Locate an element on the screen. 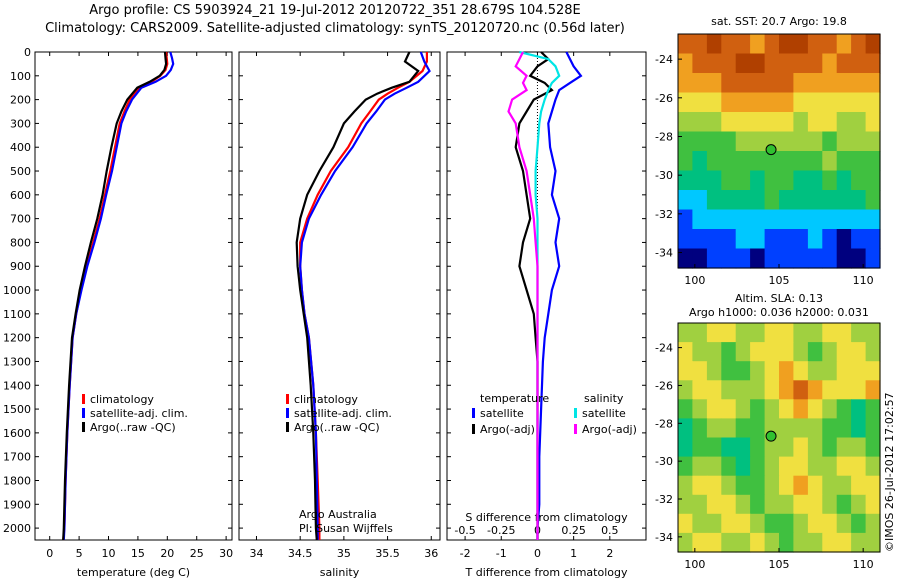 The image size is (900, 580). map-y-tick-label: -28 is located at coordinates (664, 136).